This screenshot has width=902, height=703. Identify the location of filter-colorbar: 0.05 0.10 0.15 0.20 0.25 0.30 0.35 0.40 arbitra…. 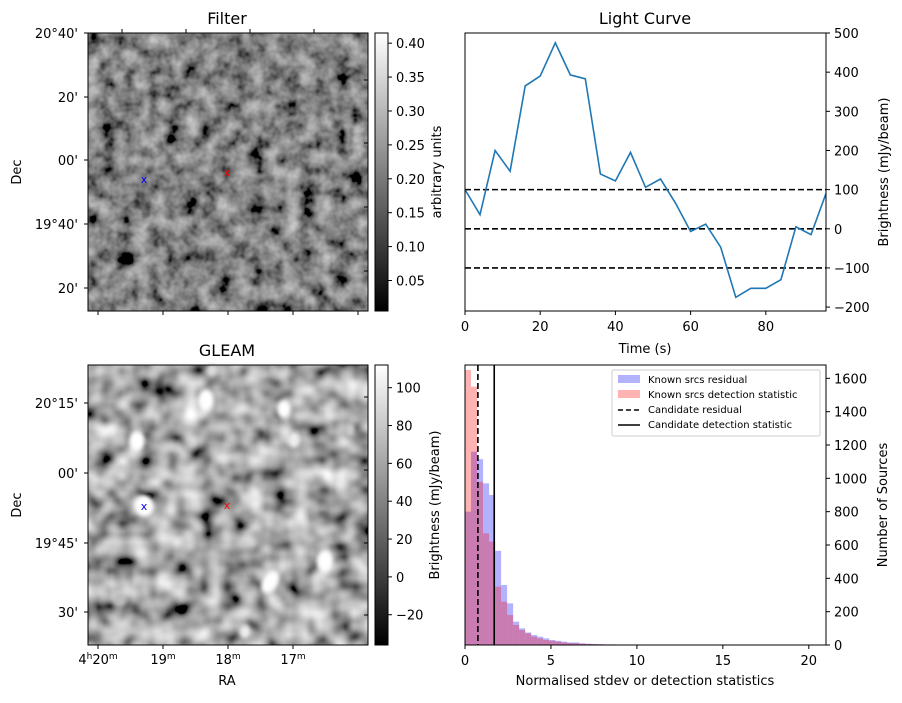
(410, 172).